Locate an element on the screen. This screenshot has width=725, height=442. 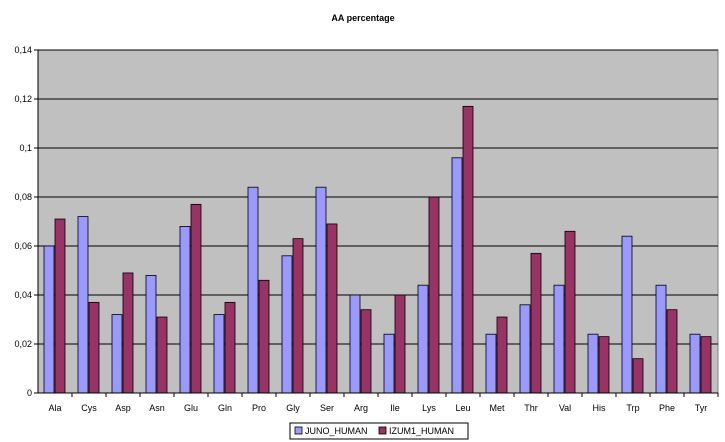
bar-juno-human-val is located at coordinates (559, 339).